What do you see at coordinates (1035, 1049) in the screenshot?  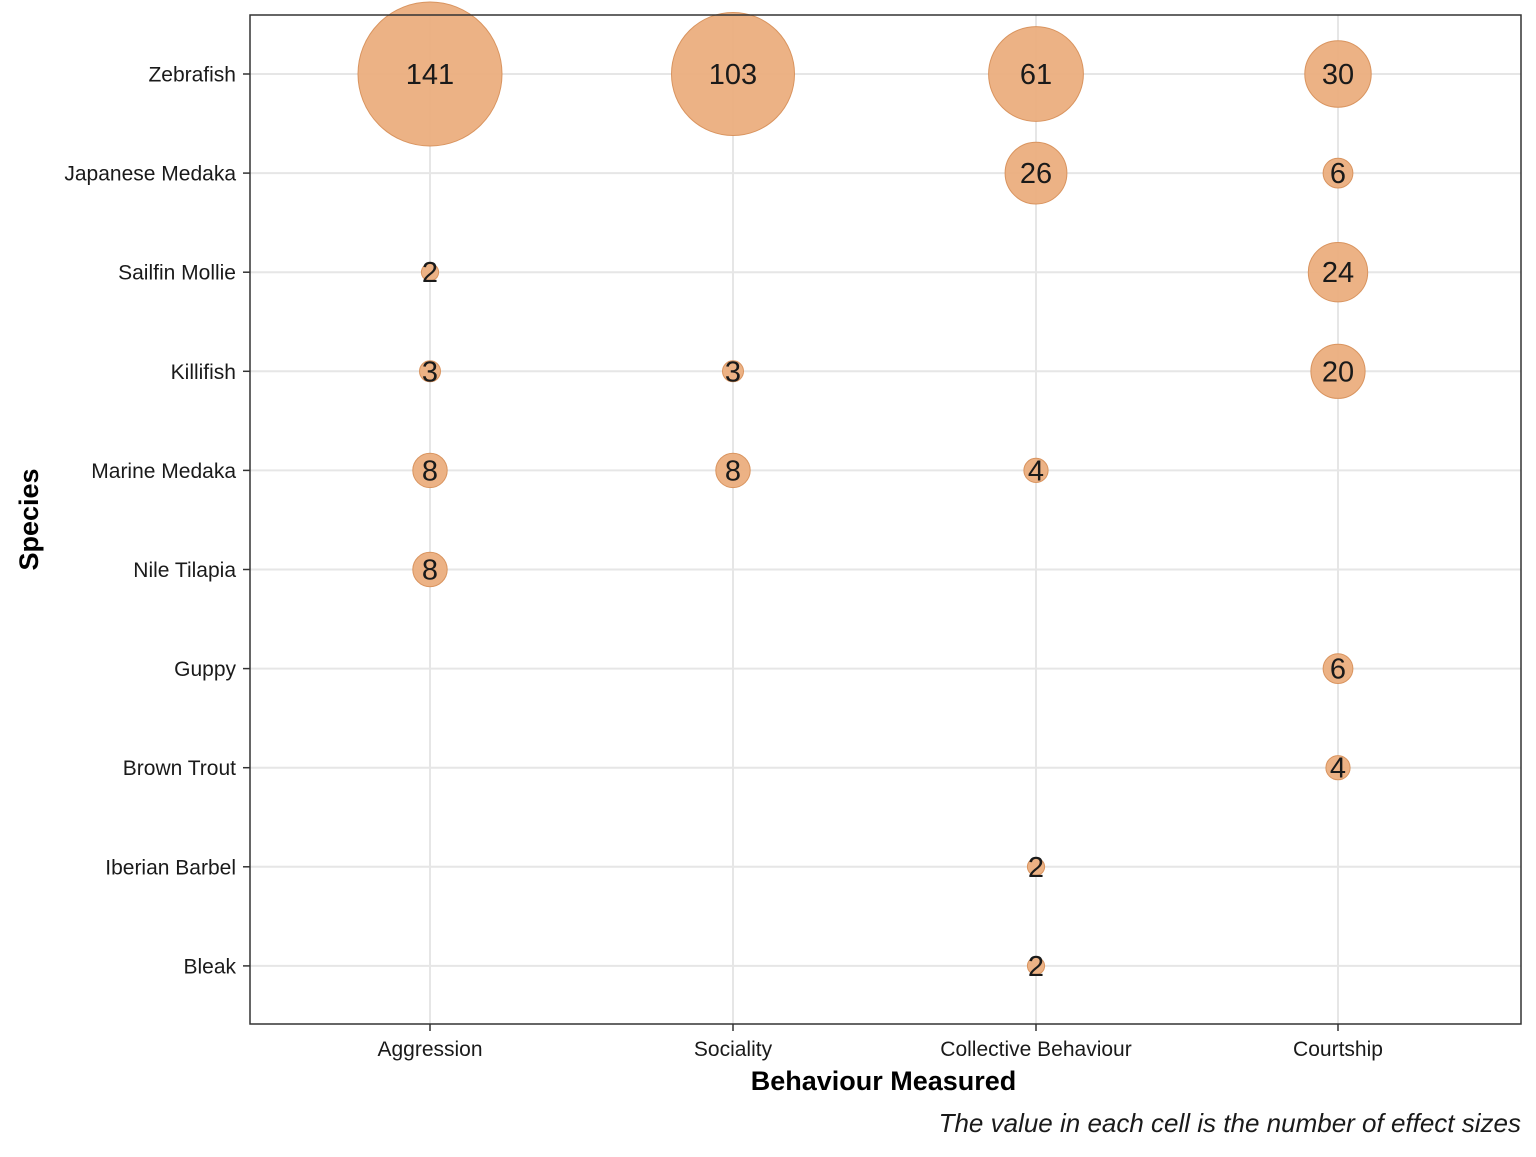 I see `x-tick-label: Collective Behaviour` at bounding box center [1035, 1049].